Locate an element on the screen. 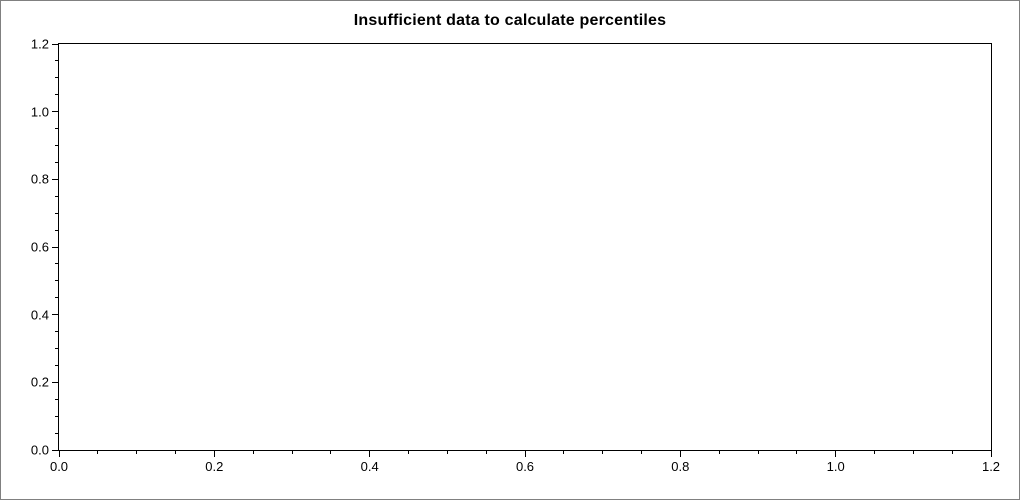 This screenshot has height=500, width=1020. y-tick-label: 1.0 is located at coordinates (39, 112).